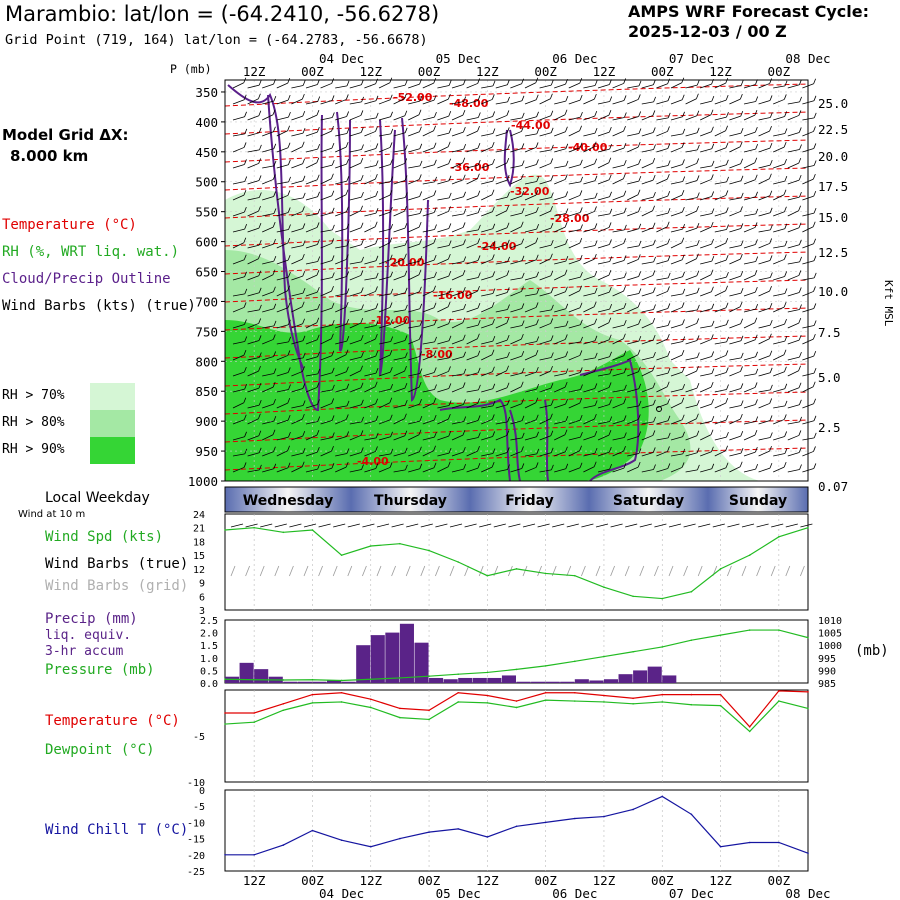 Image resolution: width=900 pixels, height=900 pixels. What do you see at coordinates (288, 501) in the screenshot?
I see `weekday-label: Wednesday` at bounding box center [288, 501].